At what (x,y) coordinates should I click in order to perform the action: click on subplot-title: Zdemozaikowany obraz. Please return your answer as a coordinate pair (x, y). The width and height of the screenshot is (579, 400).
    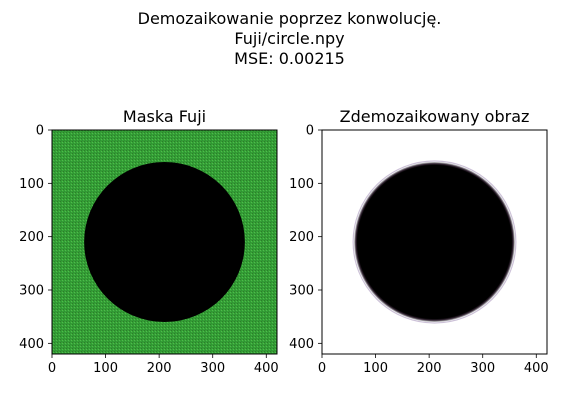
    Looking at the image, I should click on (435, 116).